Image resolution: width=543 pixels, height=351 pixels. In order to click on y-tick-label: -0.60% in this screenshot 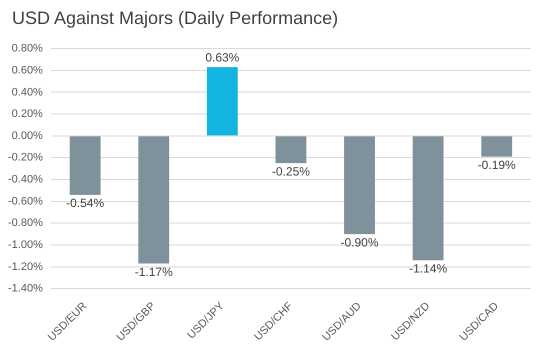, I will do `click(26, 201)`.